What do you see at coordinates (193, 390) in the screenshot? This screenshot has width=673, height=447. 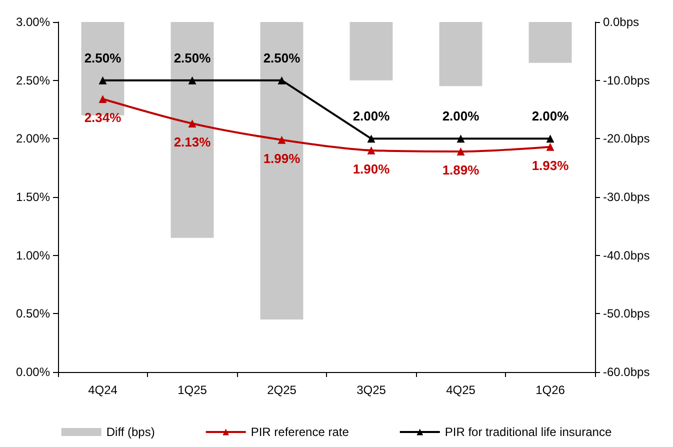 I see `x-tick-label: 1Q25` at bounding box center [193, 390].